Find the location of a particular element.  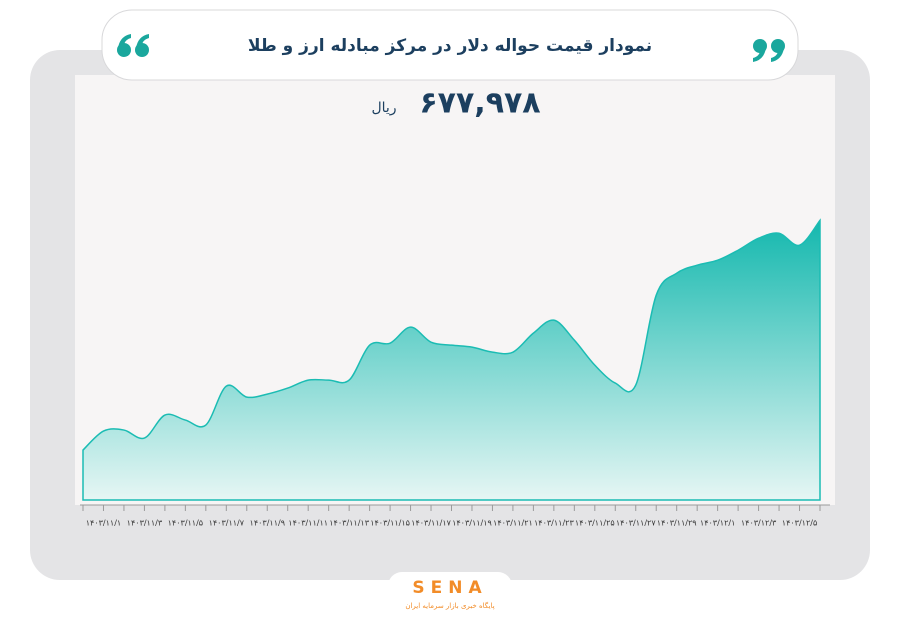

x-tick-label: ۱۴۰۳/۱۱/۱ is located at coordinates (103, 523).